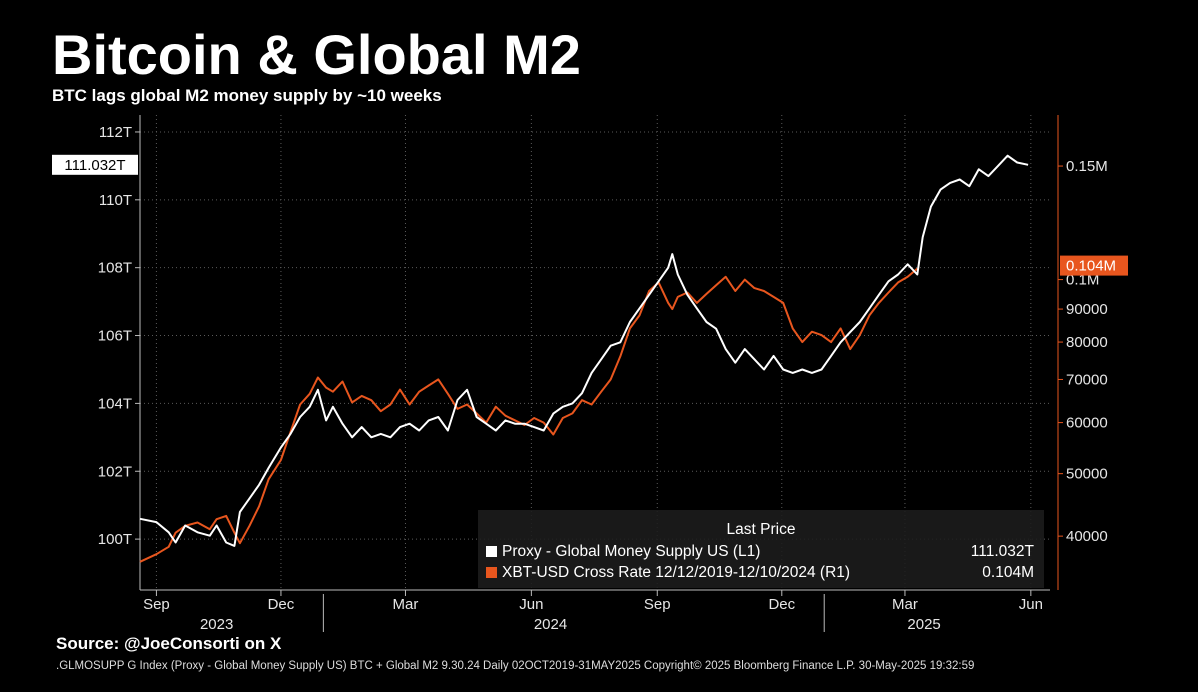 This screenshot has width=1198, height=692. What do you see at coordinates (1087, 474) in the screenshot?
I see `right-tick-label: 50000` at bounding box center [1087, 474].